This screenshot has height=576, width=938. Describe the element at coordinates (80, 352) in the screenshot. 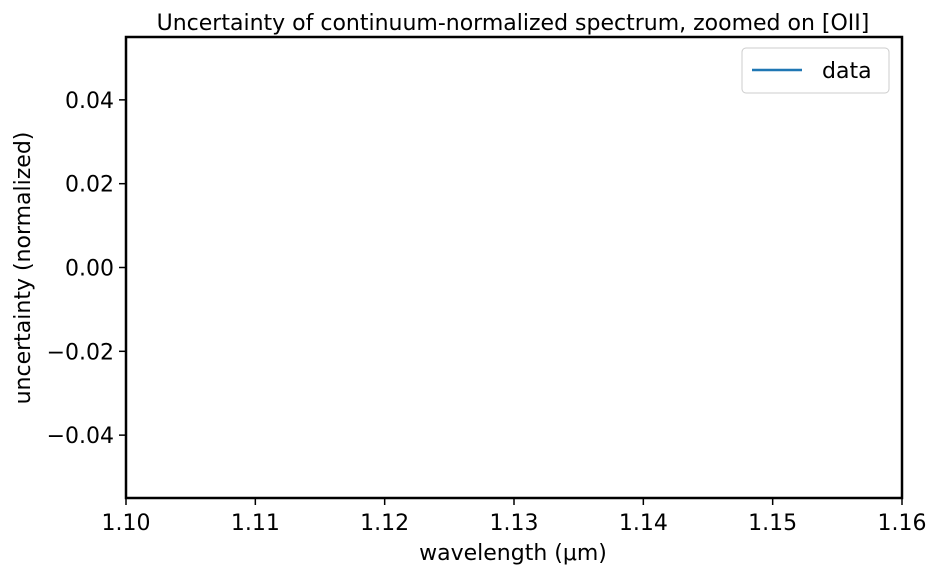

I see `y-tick-label: −0.02` at that location.